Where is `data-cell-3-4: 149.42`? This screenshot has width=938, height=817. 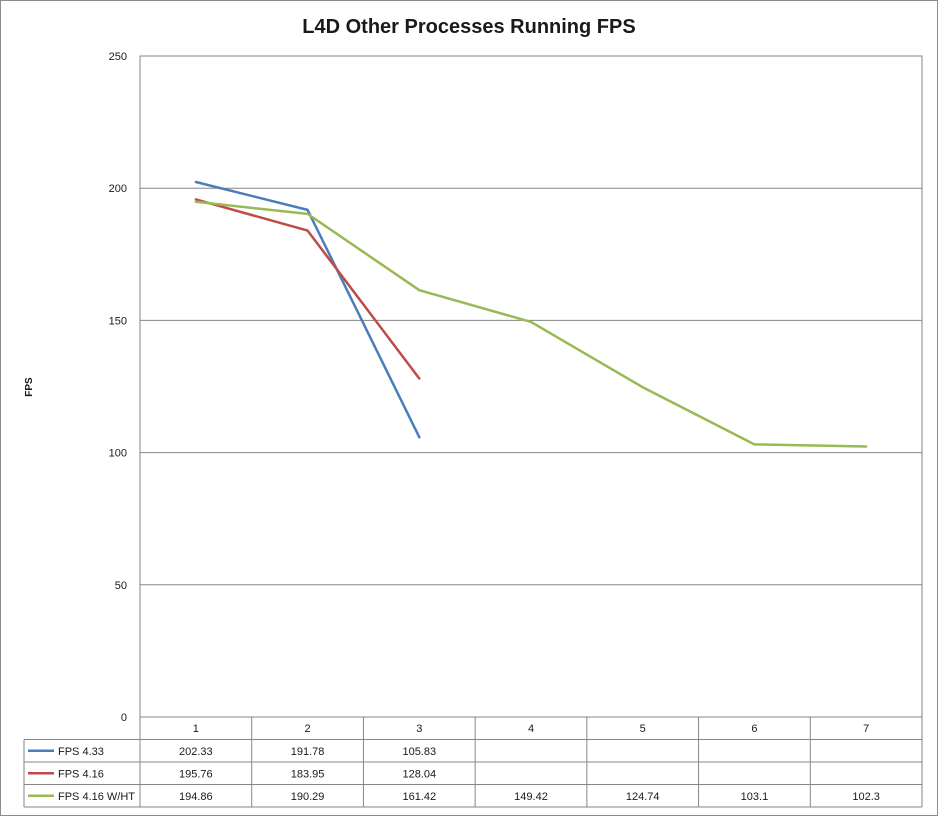 data-cell-3-4: 149.42 is located at coordinates (531, 797).